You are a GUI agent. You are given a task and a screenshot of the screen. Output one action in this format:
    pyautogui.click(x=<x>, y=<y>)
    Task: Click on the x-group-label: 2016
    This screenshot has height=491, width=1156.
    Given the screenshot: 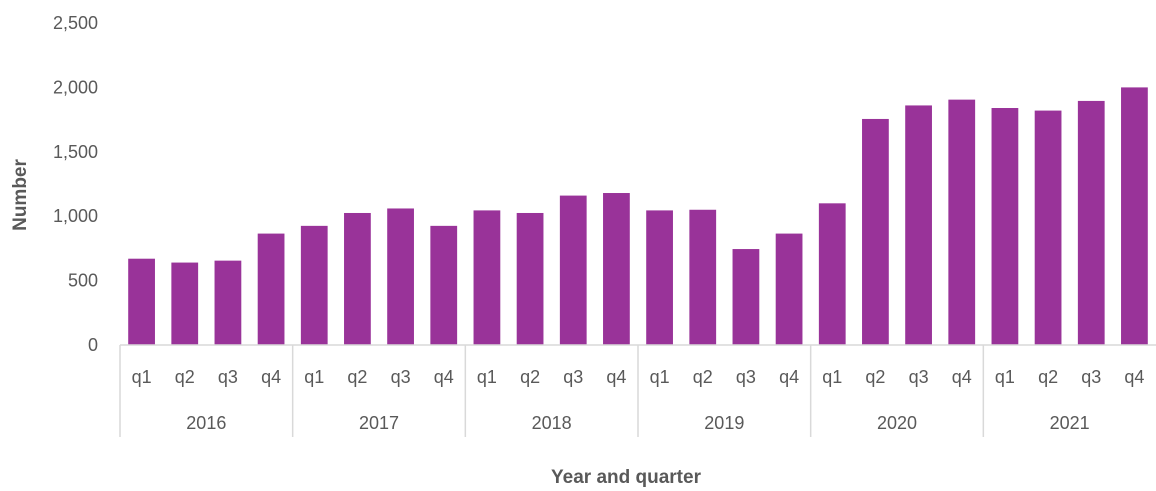 What is the action you would take?
    pyautogui.click(x=206, y=423)
    